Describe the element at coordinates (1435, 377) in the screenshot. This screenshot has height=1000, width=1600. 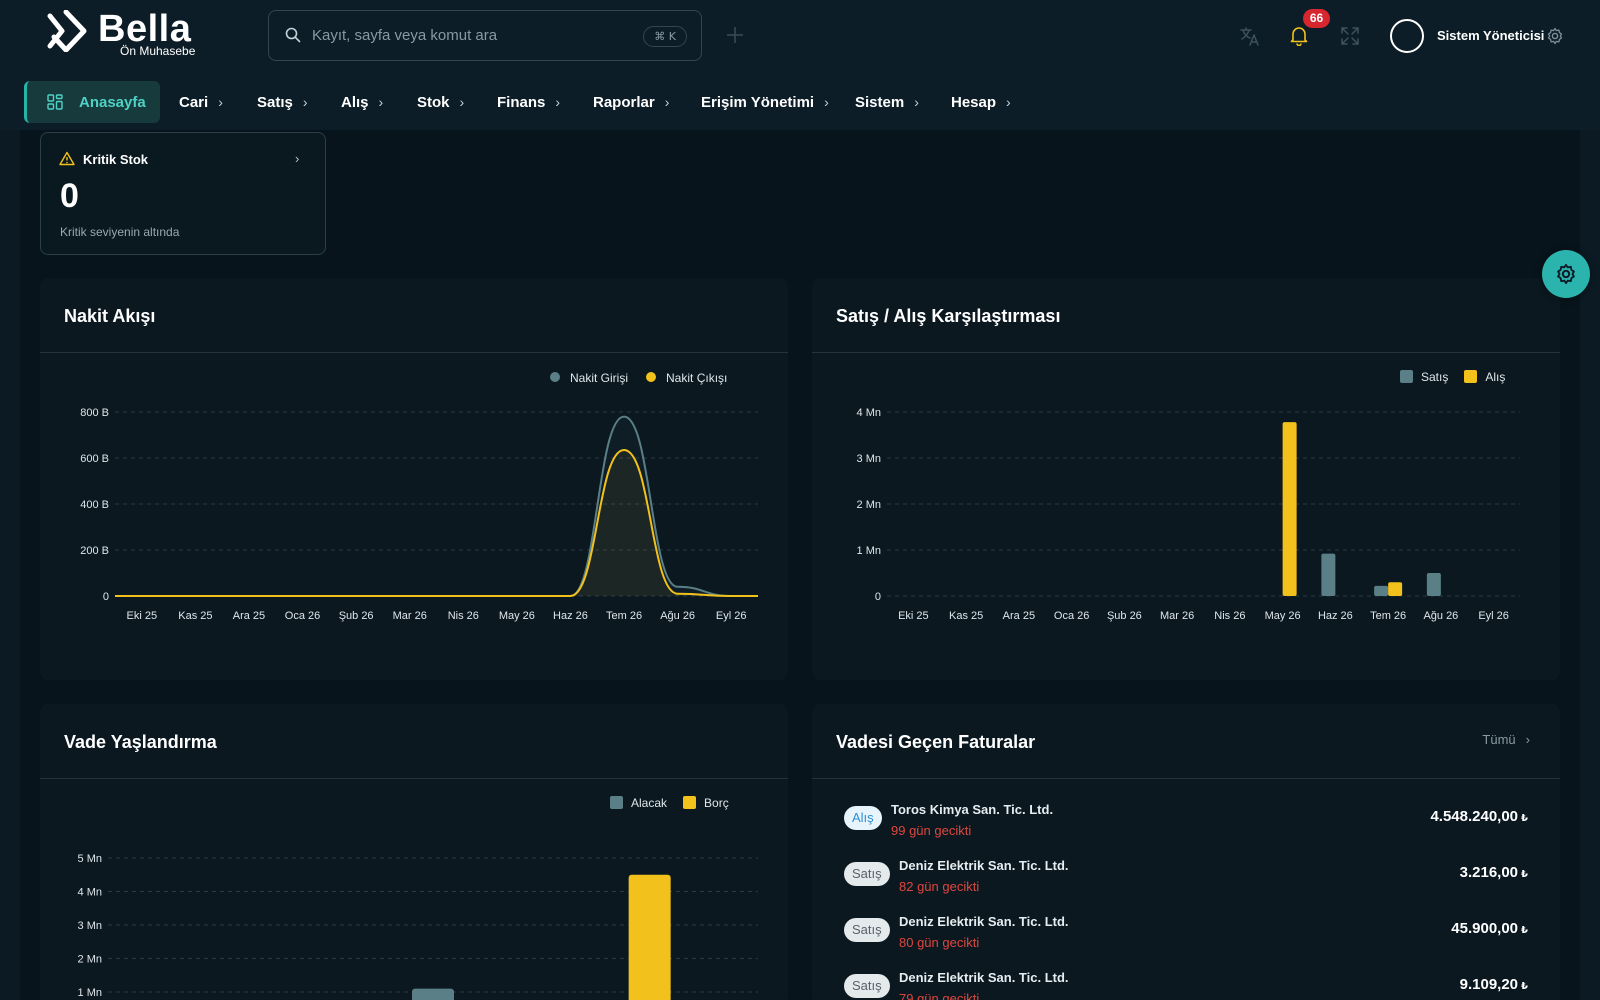
I see `legend-label: Satış` at that location.